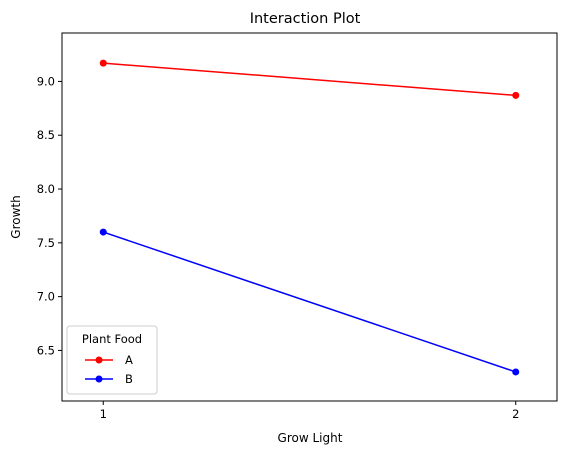 The image size is (567, 455). What do you see at coordinates (99, 360) in the screenshot?
I see `legend-marker-a` at bounding box center [99, 360].